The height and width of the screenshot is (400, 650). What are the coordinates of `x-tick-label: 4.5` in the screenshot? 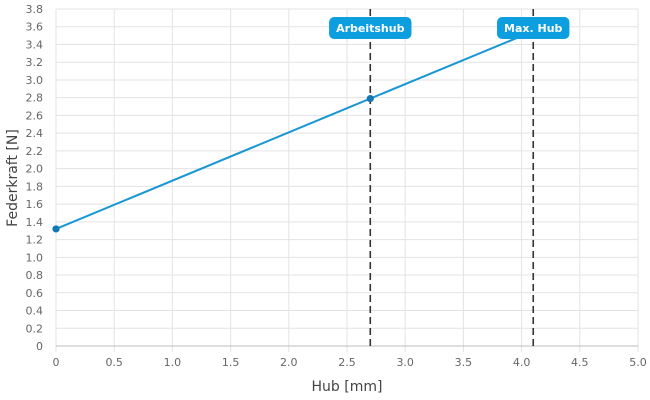 It's located at (580, 362).